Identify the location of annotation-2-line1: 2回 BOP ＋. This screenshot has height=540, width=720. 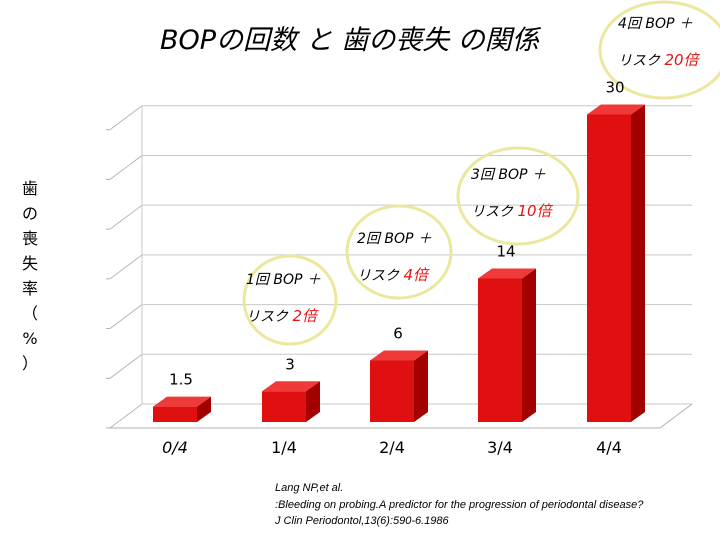
(394, 239).